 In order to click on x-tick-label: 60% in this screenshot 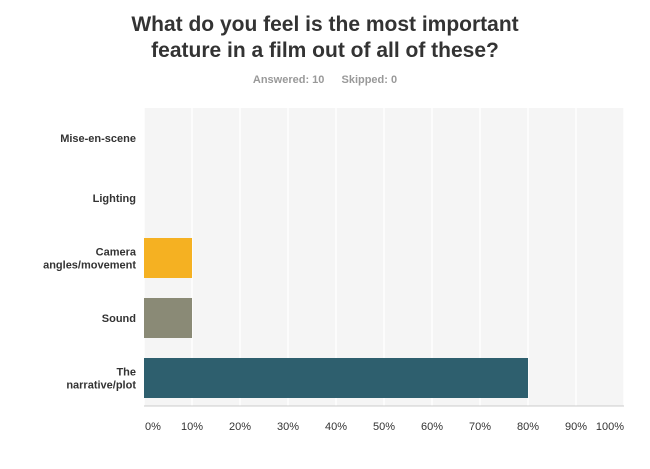, I will do `click(432, 427)`.